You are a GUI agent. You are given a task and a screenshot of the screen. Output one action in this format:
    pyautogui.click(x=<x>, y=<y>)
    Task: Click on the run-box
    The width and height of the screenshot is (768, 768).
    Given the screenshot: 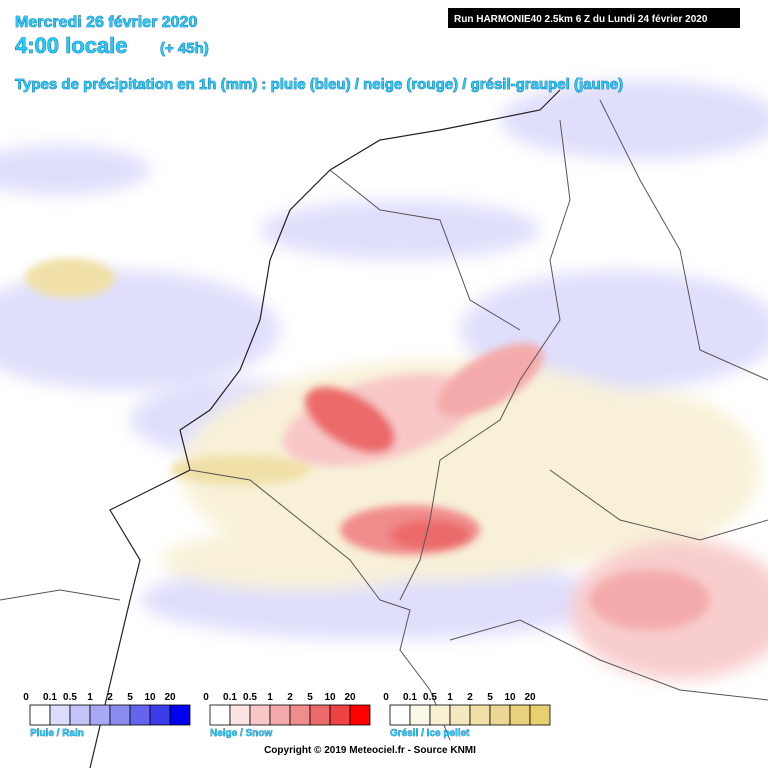 What is the action you would take?
    pyautogui.click(x=594, y=18)
    